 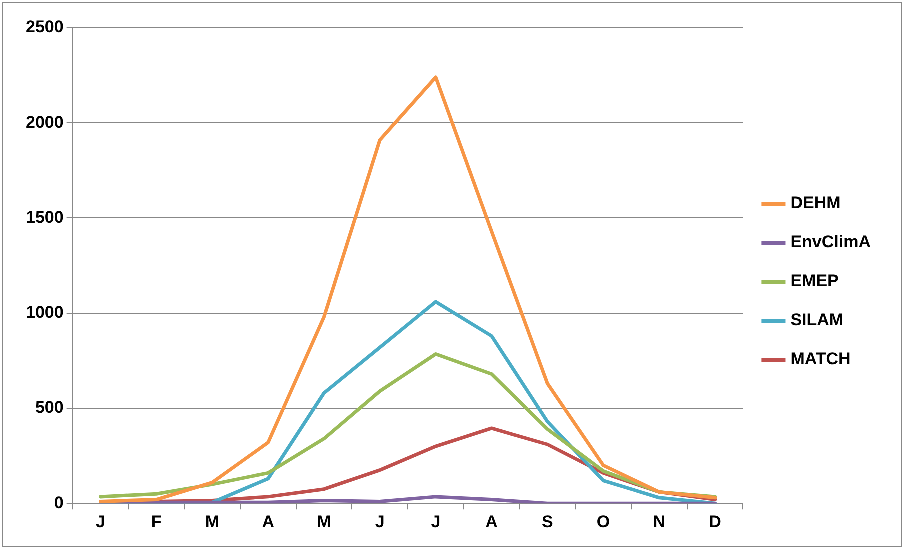 What do you see at coordinates (815, 203) in the screenshot?
I see `legend-label: DEHM` at bounding box center [815, 203].